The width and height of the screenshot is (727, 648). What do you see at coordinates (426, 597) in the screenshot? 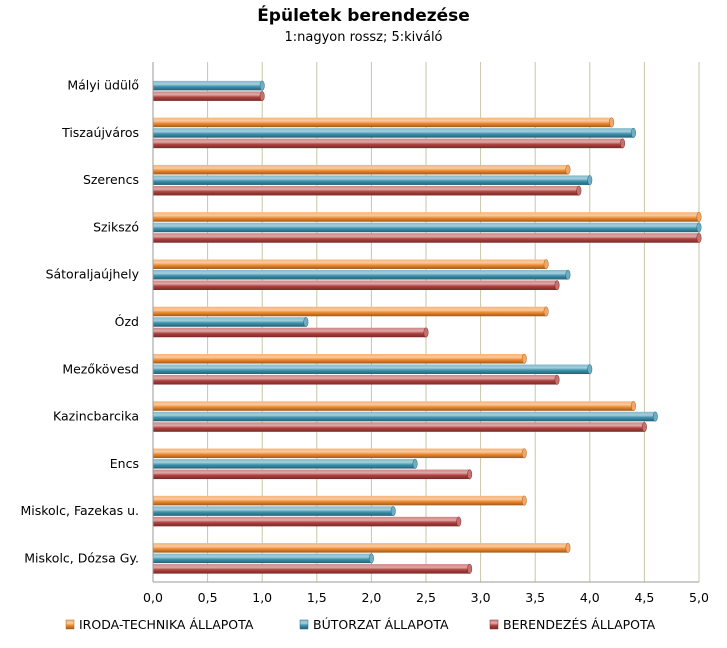
I see `x-tick-label: 2,5` at bounding box center [426, 597].